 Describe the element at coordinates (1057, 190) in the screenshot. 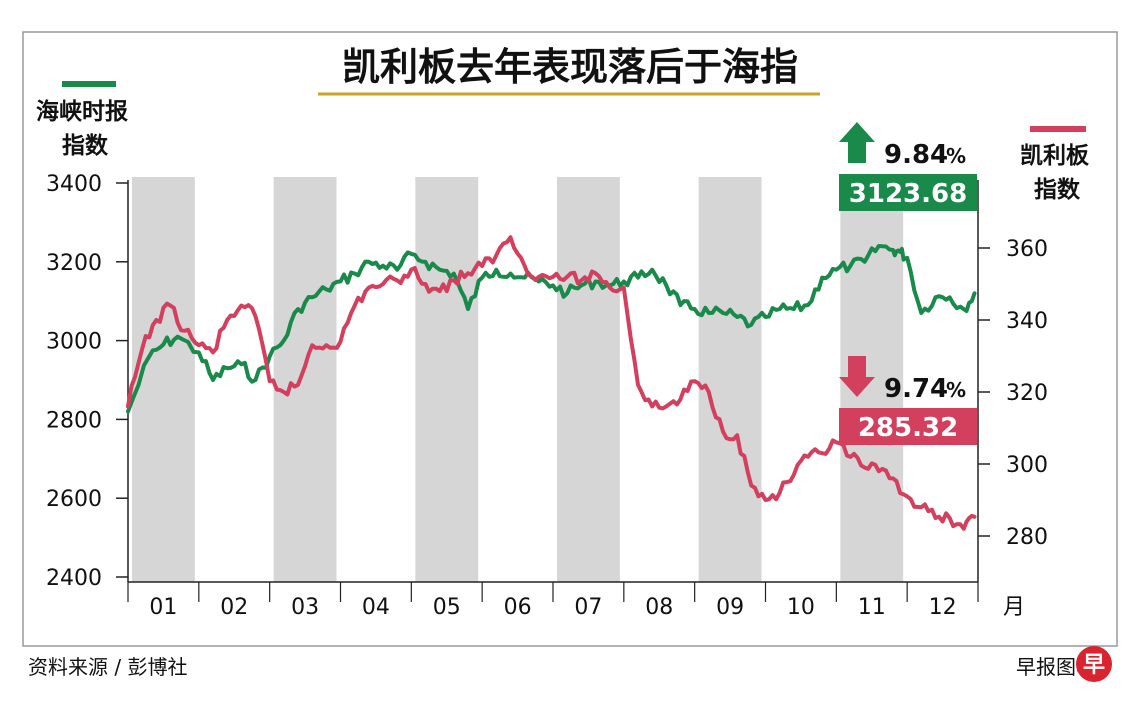

I see `right-axis-label-line2: 指数` at that location.